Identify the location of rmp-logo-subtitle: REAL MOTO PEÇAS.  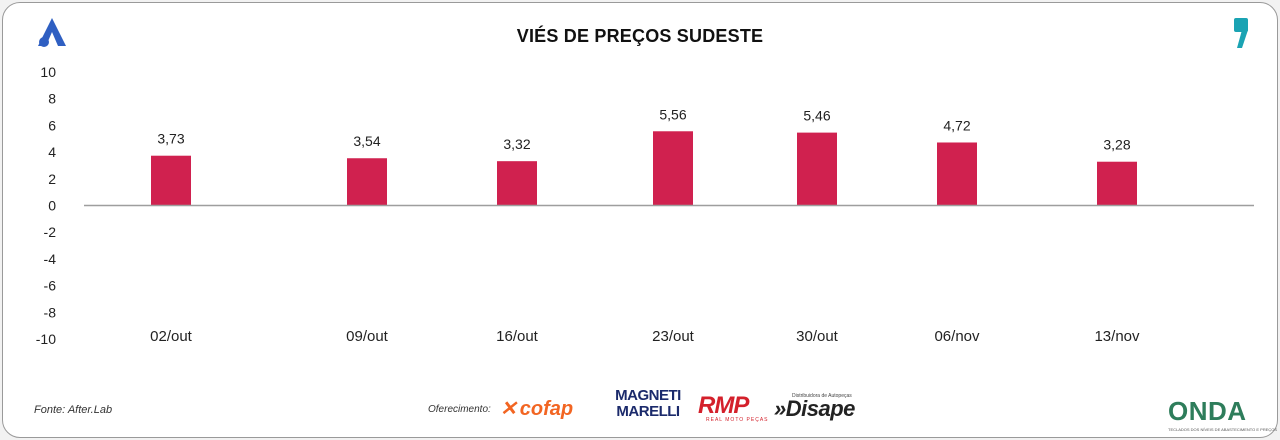
(737, 420).